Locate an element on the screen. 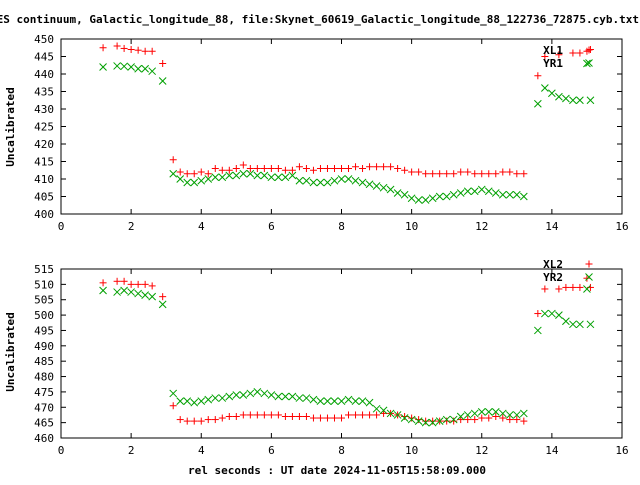 The height and width of the screenshot is (485, 640). y-tick-label: 515 is located at coordinates (44, 269).